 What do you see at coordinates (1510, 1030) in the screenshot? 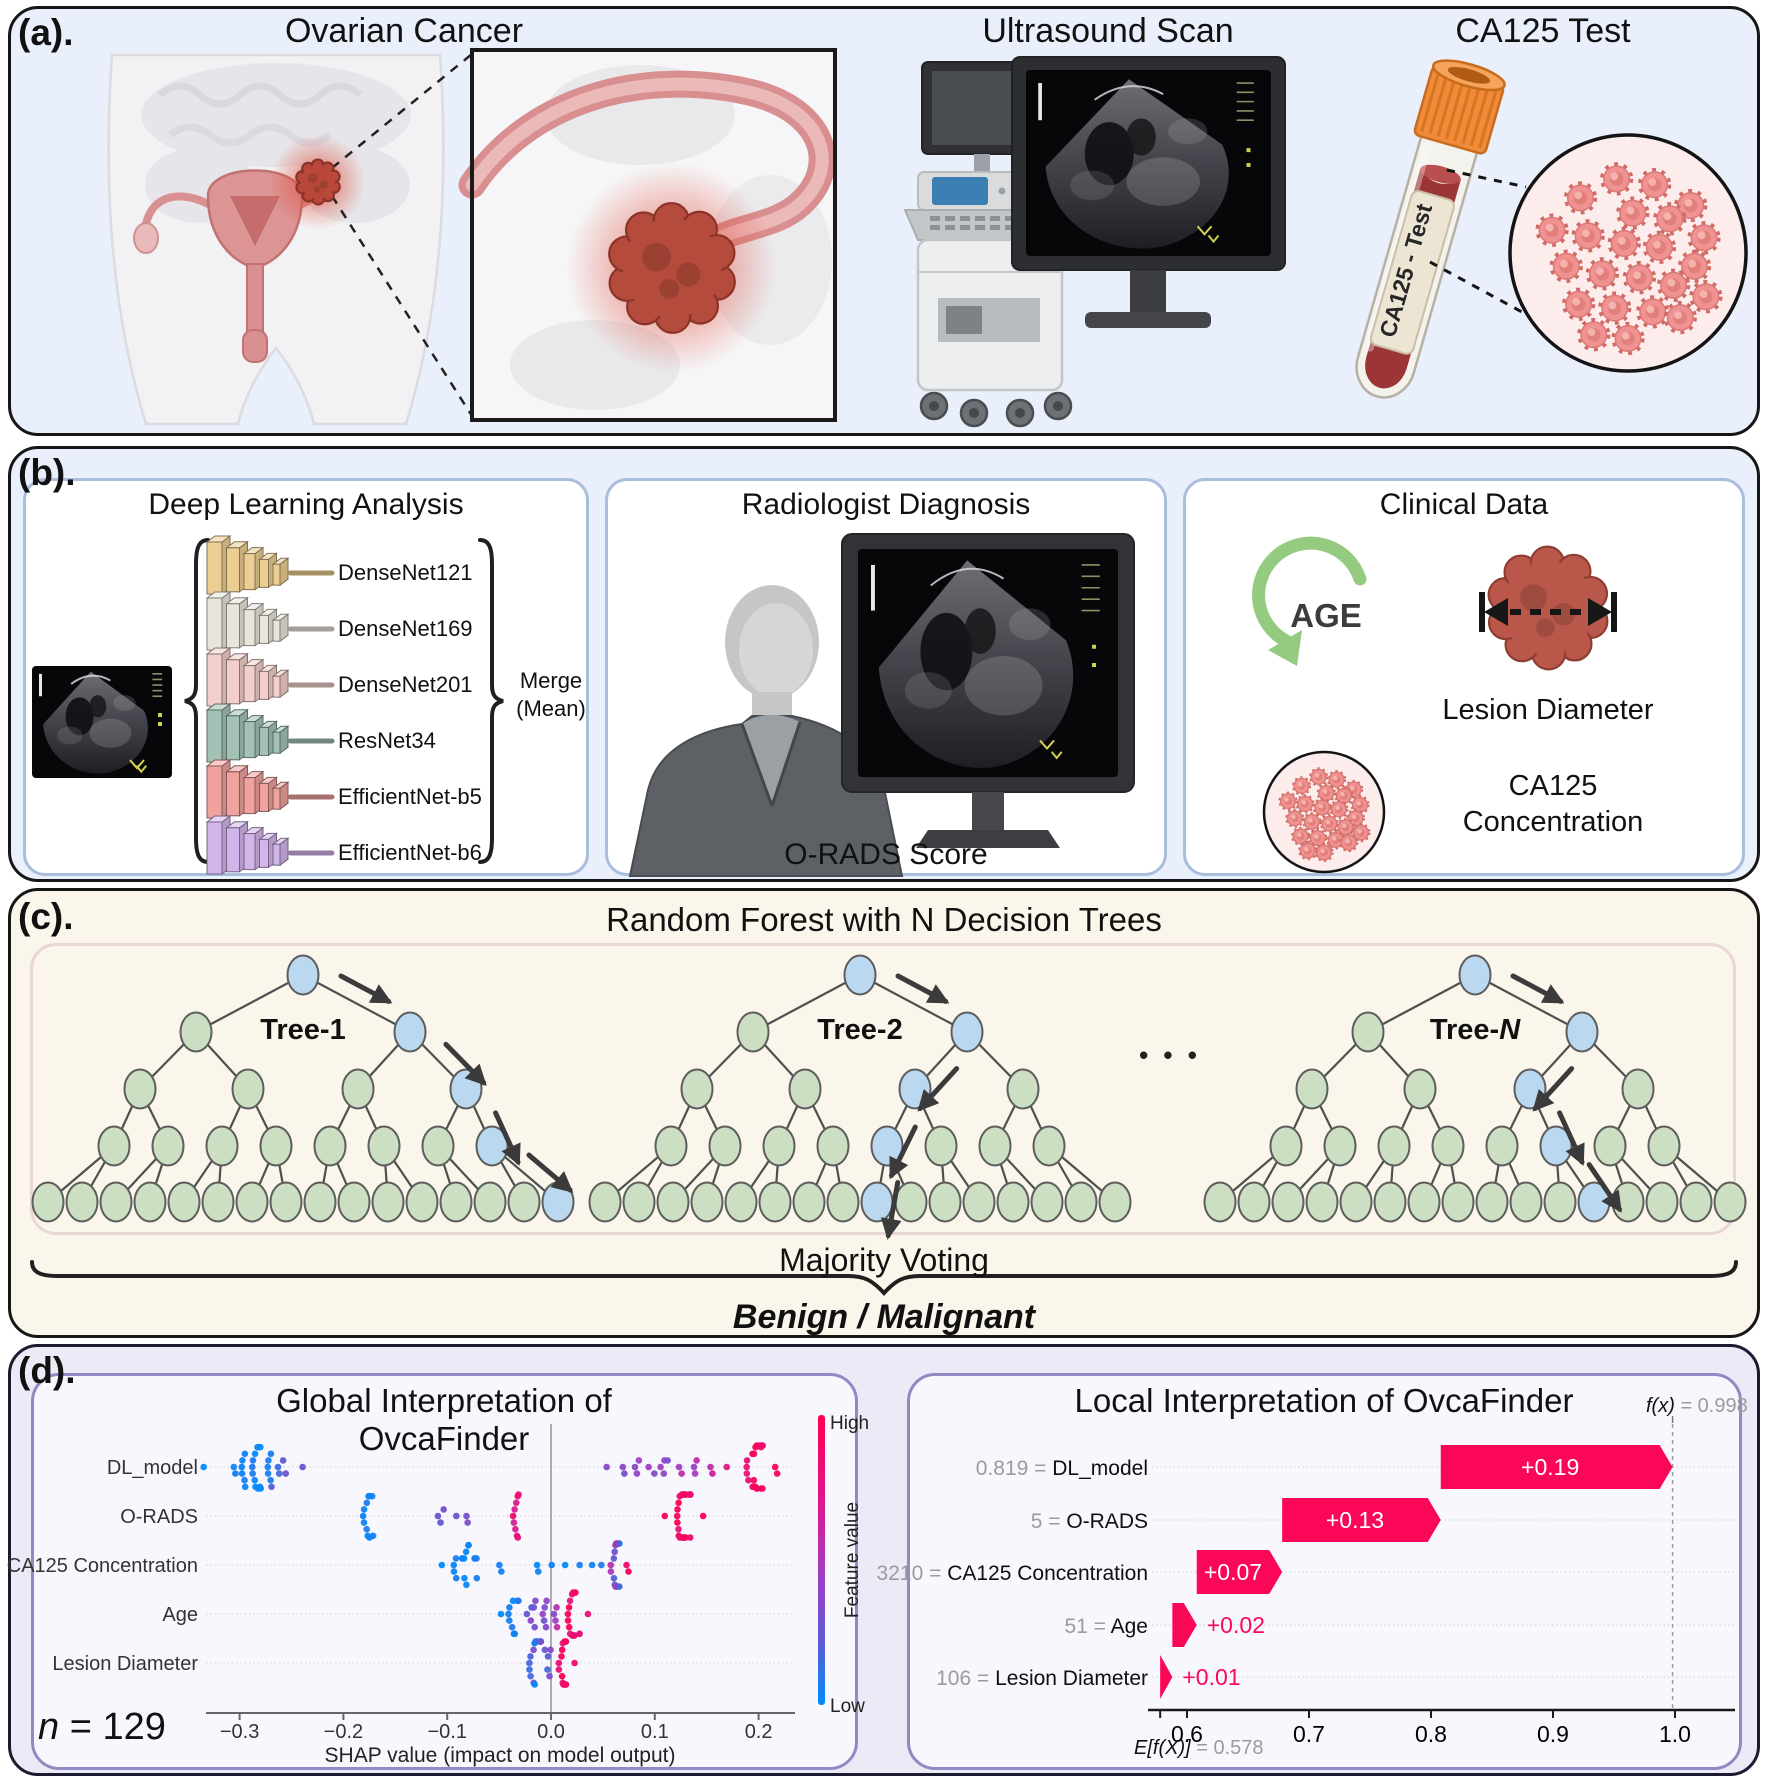
I see `tree-n-italic: N` at bounding box center [1510, 1030].